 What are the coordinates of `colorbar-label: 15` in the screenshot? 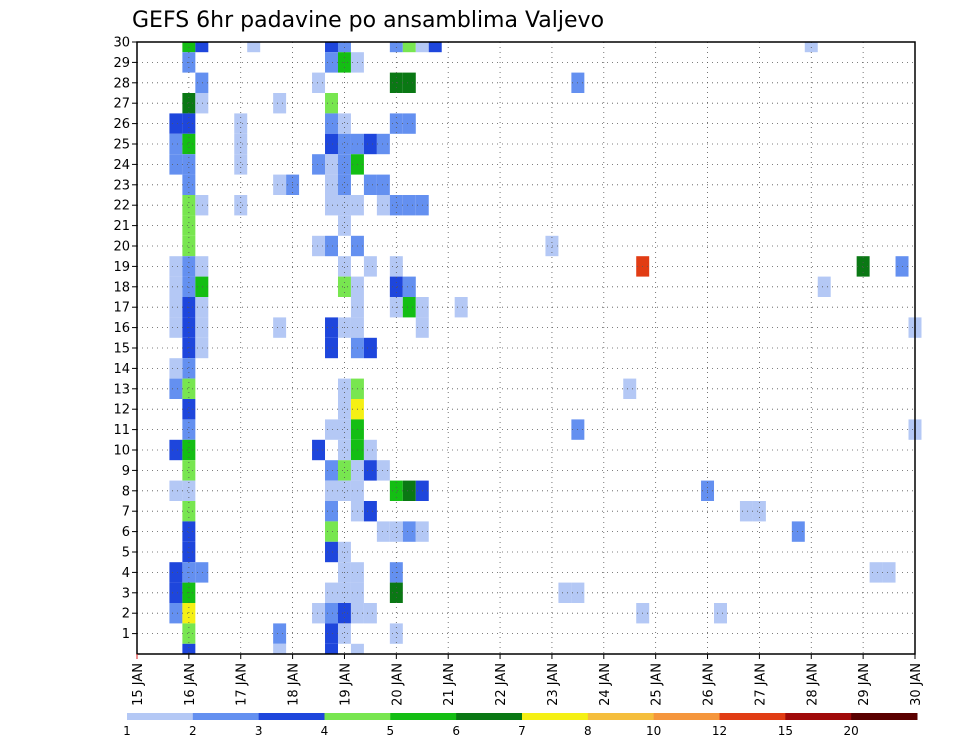 It's located at (785, 731).